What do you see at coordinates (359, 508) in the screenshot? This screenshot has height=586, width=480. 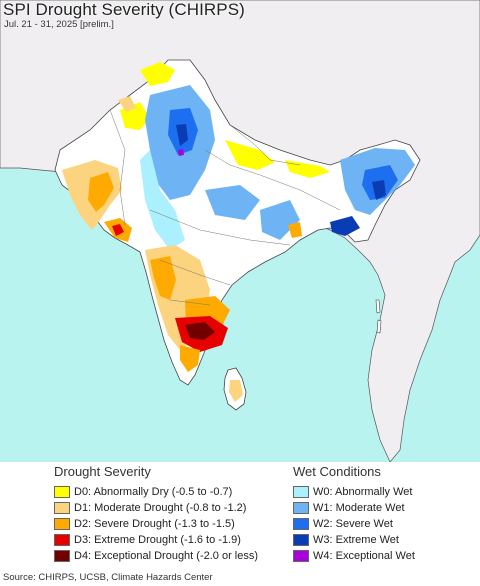 I see `legend-label-w1: W1: Moderate Wet` at bounding box center [359, 508].